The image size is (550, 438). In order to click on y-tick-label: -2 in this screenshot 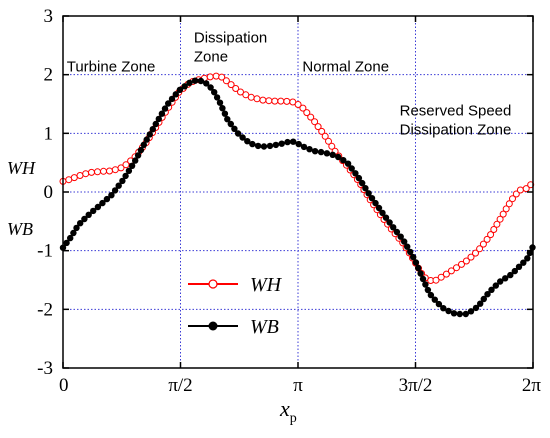, I will do `click(45, 309)`.